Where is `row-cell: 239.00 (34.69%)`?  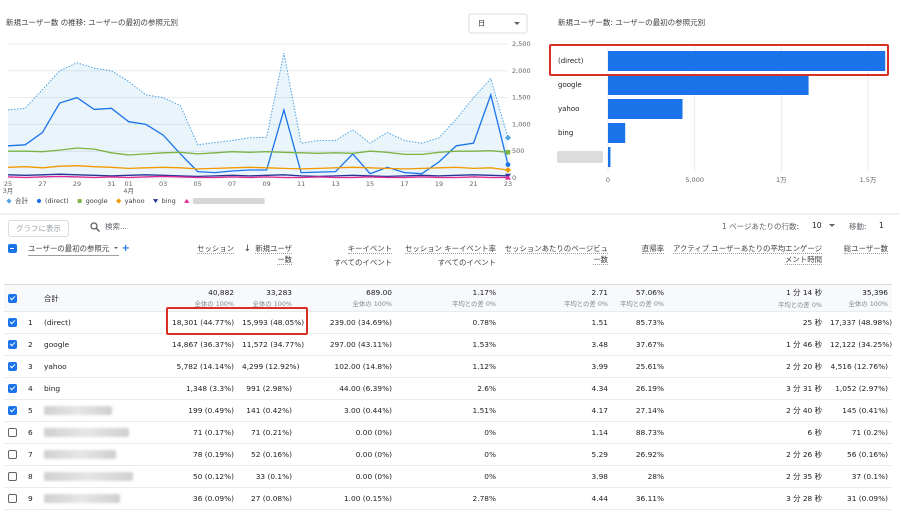
row-cell: 239.00 (34.69%) is located at coordinates (346, 322).